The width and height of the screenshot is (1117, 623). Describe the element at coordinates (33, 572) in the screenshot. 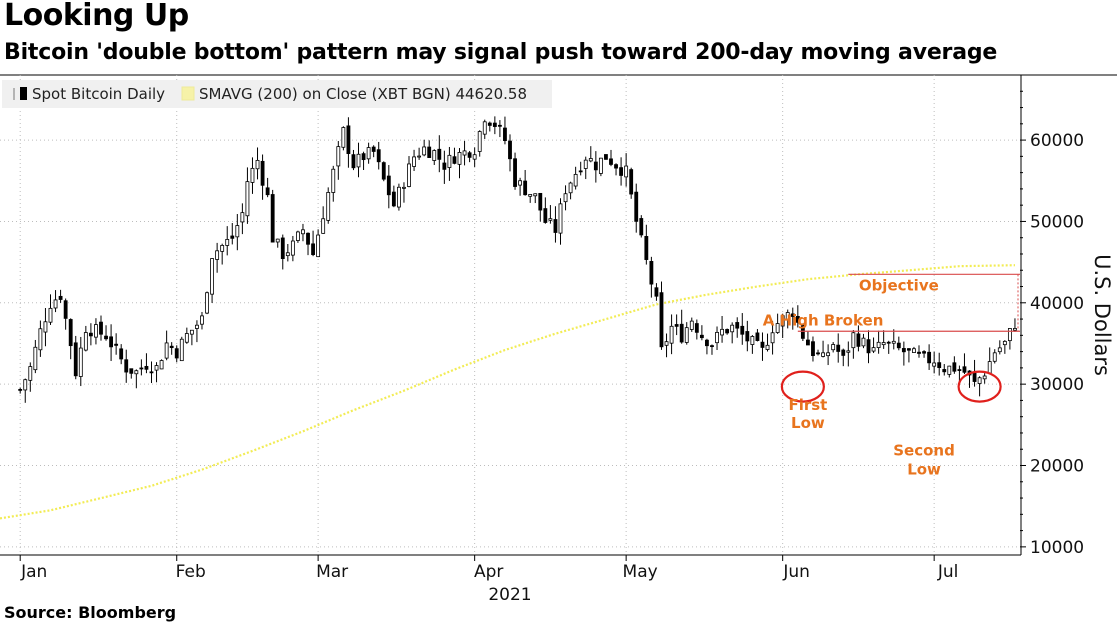

I see `x-tick-label: Jan` at that location.